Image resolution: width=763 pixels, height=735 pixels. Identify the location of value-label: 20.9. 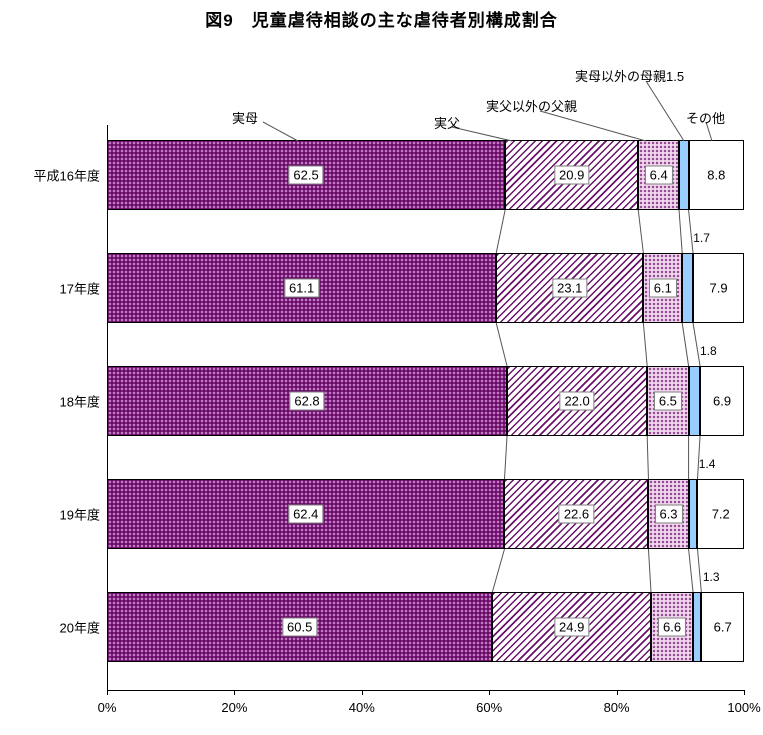
(572, 175).